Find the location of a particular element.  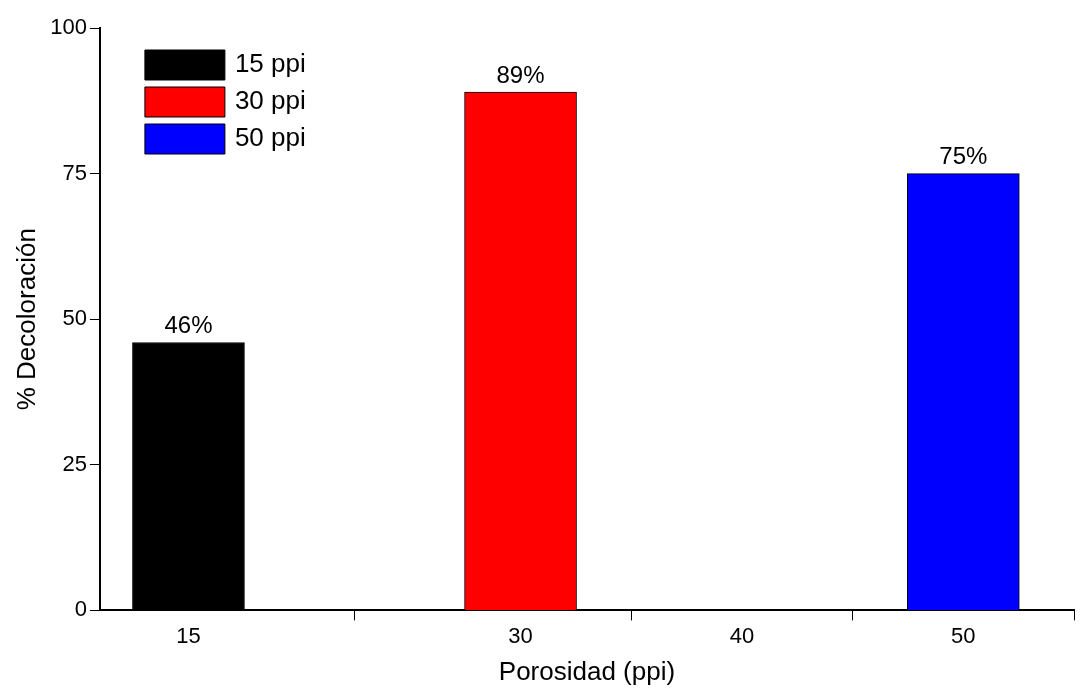

x-tick-label: 15 is located at coordinates (188, 635).